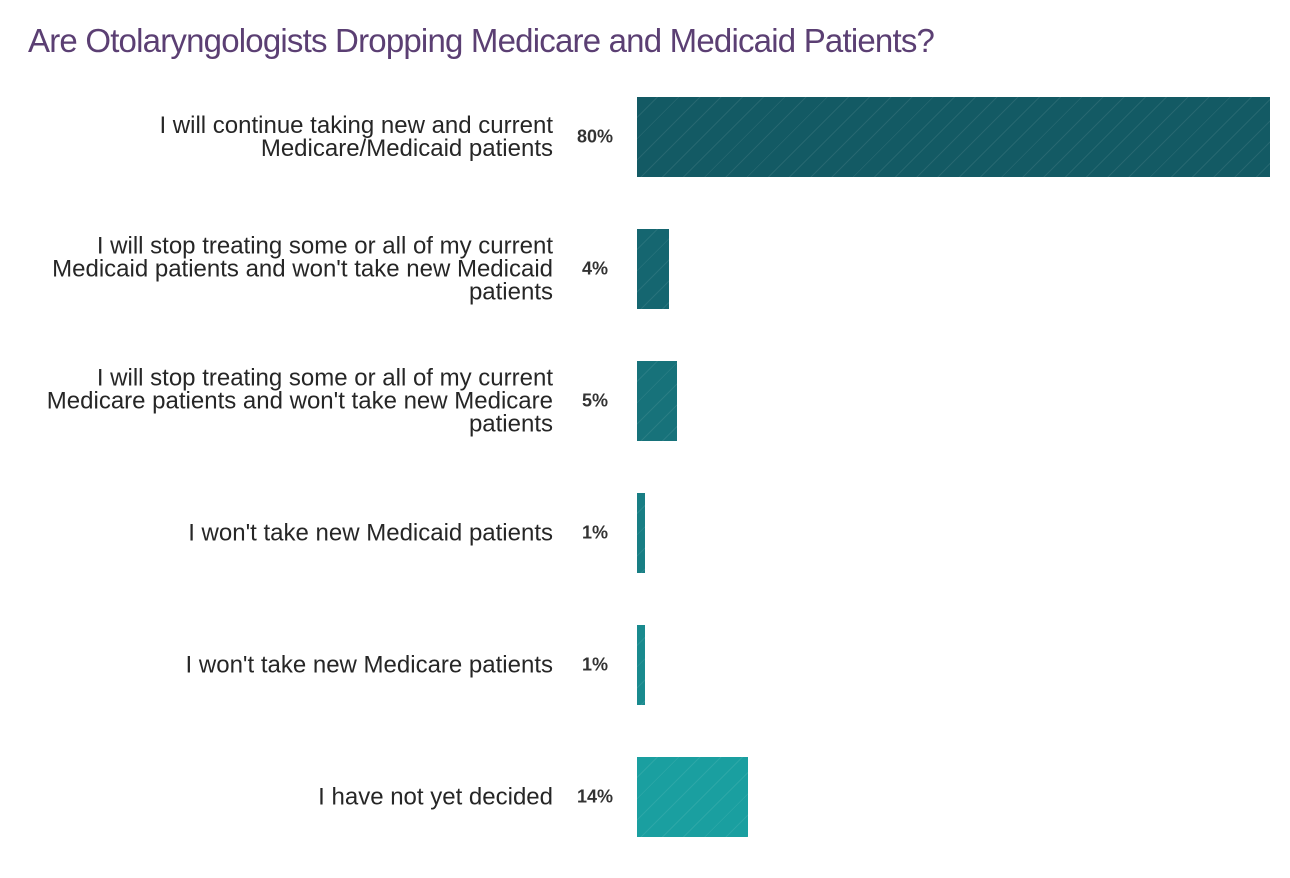  I want to click on value-label: 14%, so click(595, 796).